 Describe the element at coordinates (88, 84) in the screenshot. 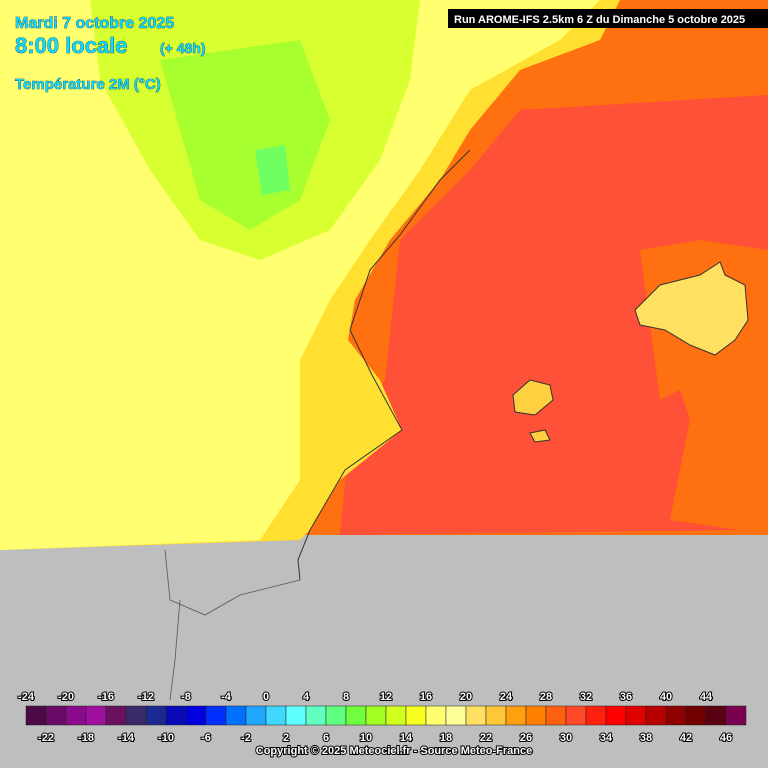

I see `field-name: Température 2M (°C)` at that location.